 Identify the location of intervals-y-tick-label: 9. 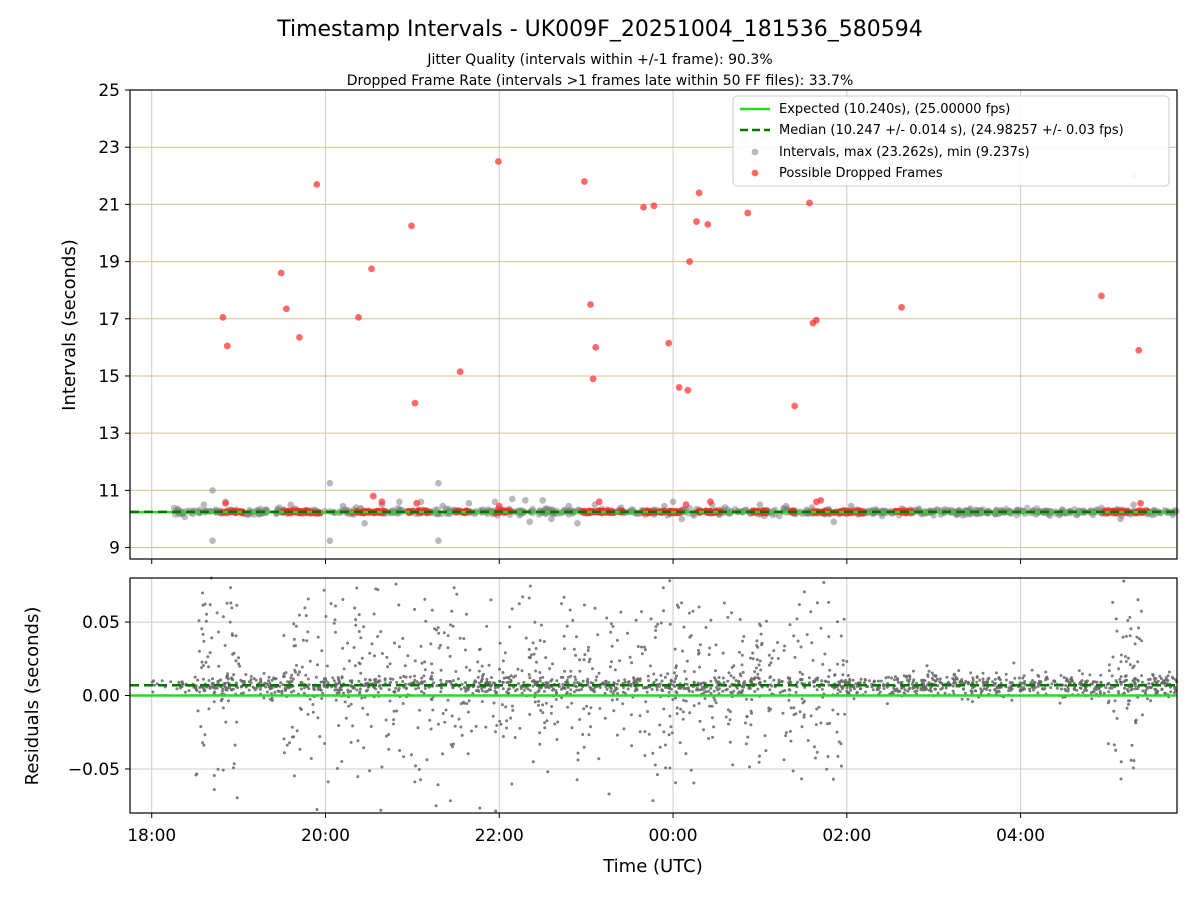
(114, 549).